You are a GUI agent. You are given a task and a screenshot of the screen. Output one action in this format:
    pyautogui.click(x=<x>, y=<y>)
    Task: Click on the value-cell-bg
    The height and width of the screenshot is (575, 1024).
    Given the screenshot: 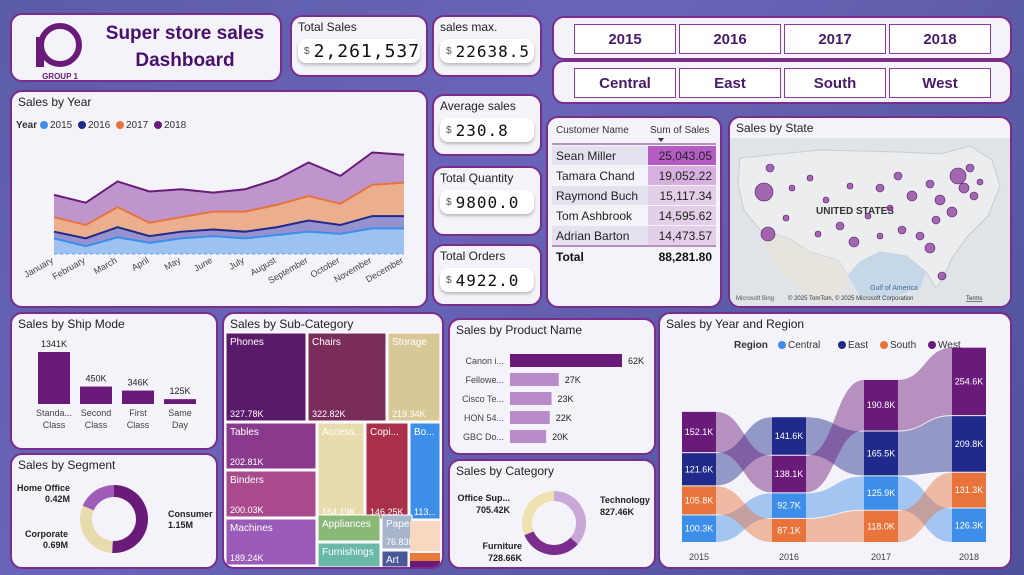 What is the action you would take?
    pyautogui.click(x=682, y=155)
    